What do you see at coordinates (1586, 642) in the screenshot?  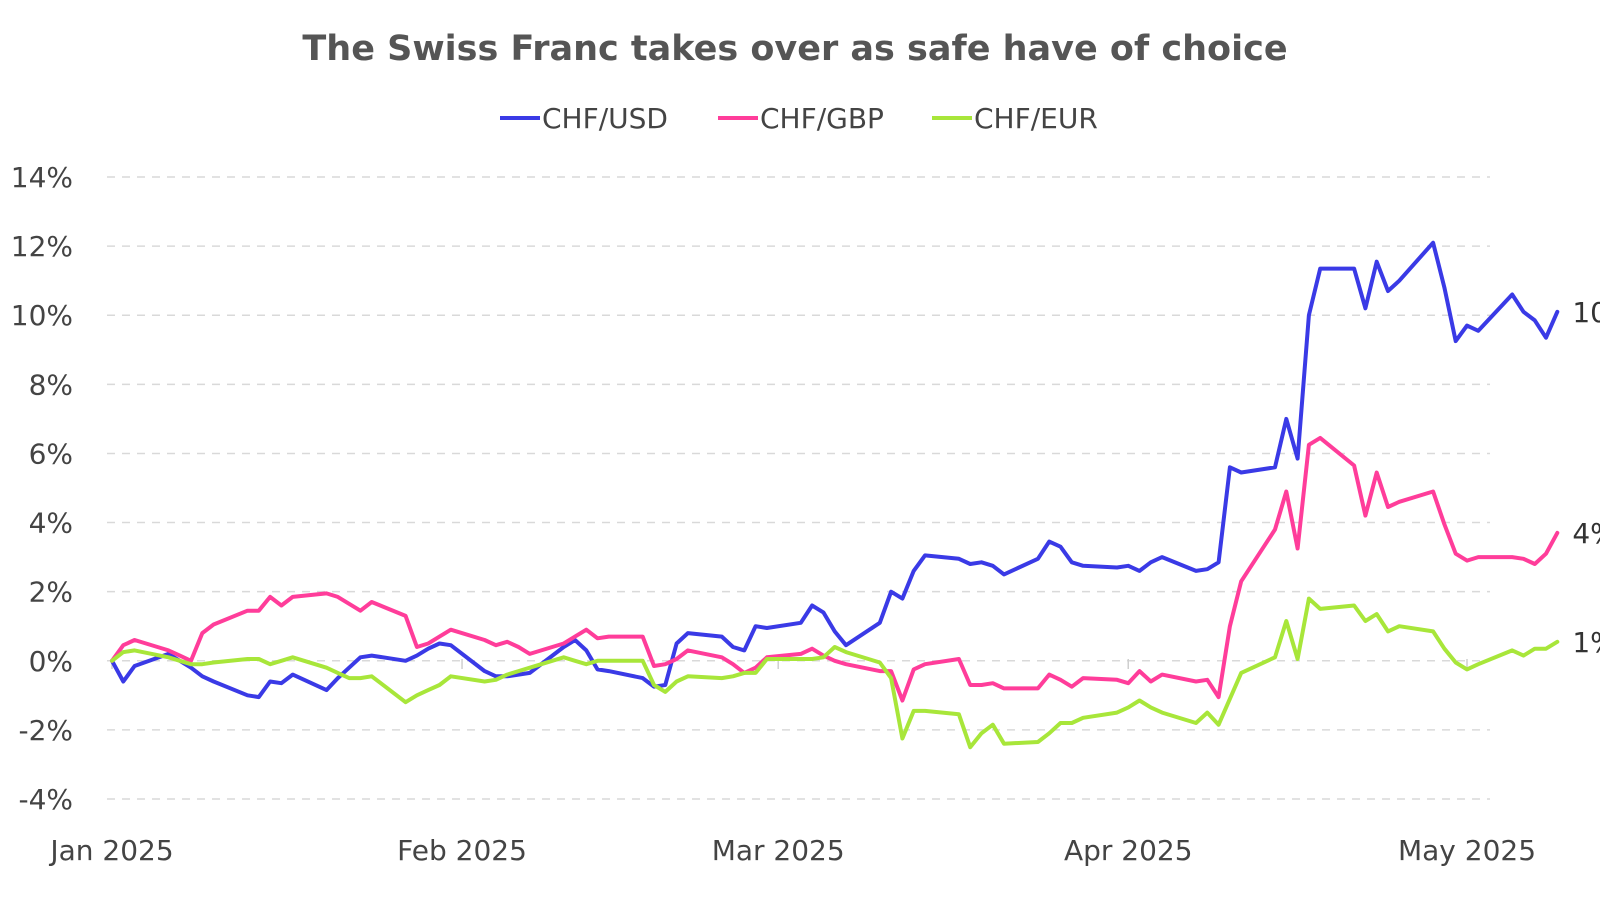 I see `end-label-chf-eur: 1%` at bounding box center [1586, 642].